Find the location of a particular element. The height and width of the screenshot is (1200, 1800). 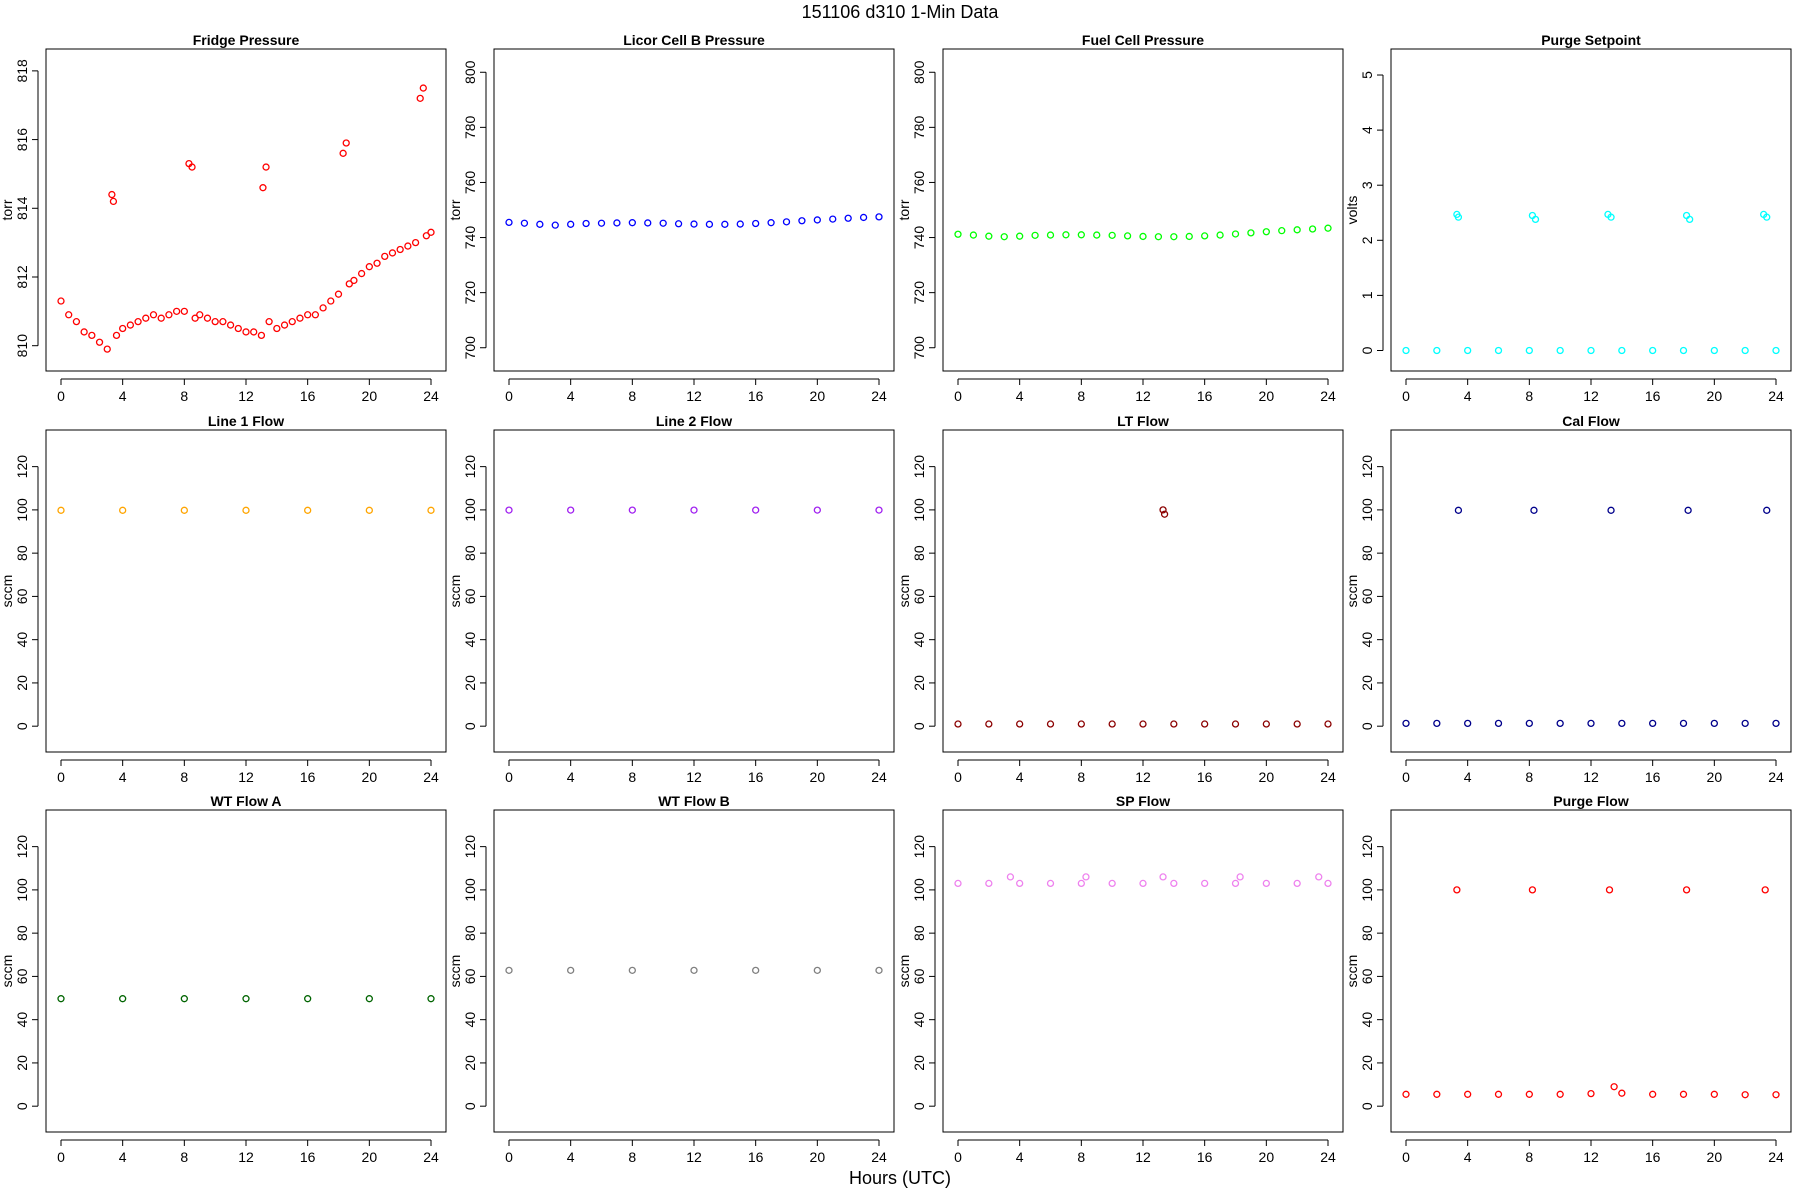

y-tick-label: 100 is located at coordinates (1367, 510).